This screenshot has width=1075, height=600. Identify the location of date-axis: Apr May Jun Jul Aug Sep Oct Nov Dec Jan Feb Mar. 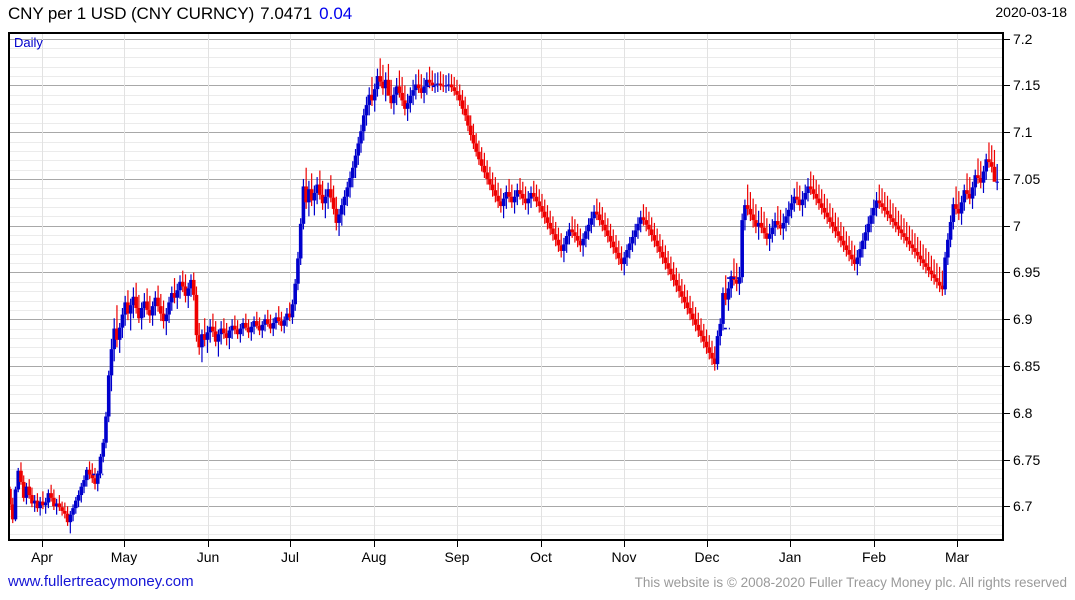
(506, 553).